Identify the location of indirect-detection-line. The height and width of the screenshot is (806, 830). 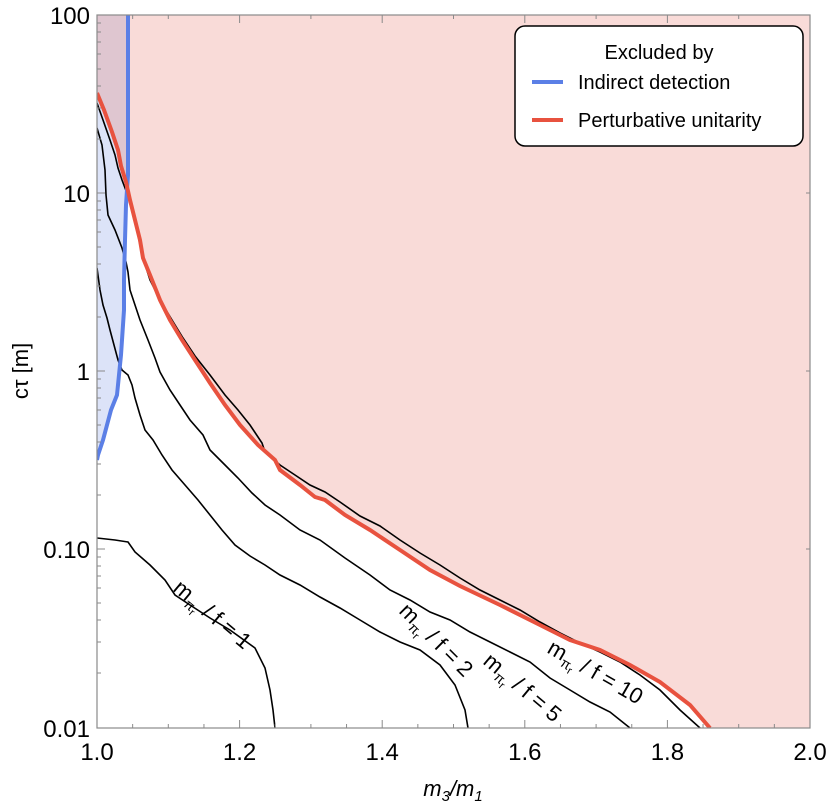
(113, 238).